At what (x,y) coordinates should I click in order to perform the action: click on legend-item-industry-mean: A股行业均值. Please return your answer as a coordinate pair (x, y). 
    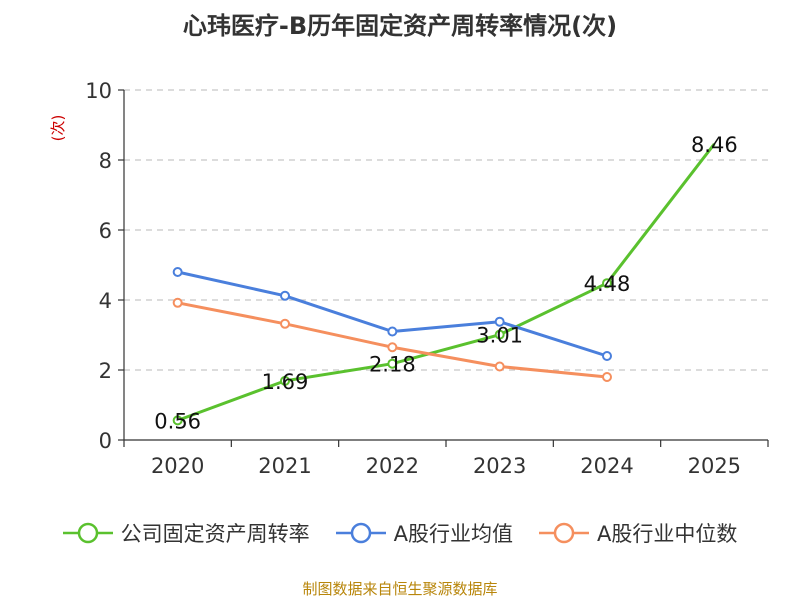
    Looking at the image, I should click on (424, 533).